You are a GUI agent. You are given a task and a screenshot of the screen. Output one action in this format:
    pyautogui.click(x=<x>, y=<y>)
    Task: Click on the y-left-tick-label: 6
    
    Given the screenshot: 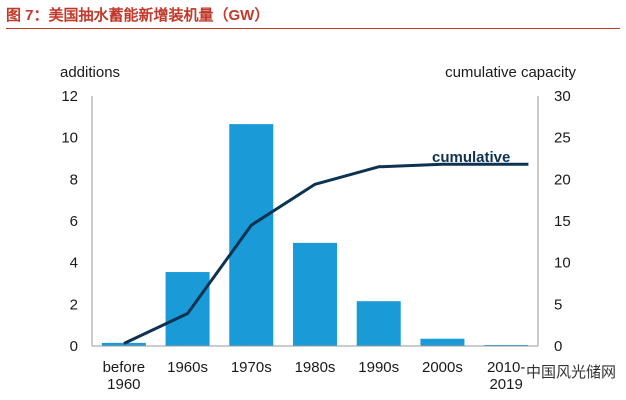 What is the action you would take?
    pyautogui.click(x=74, y=221)
    